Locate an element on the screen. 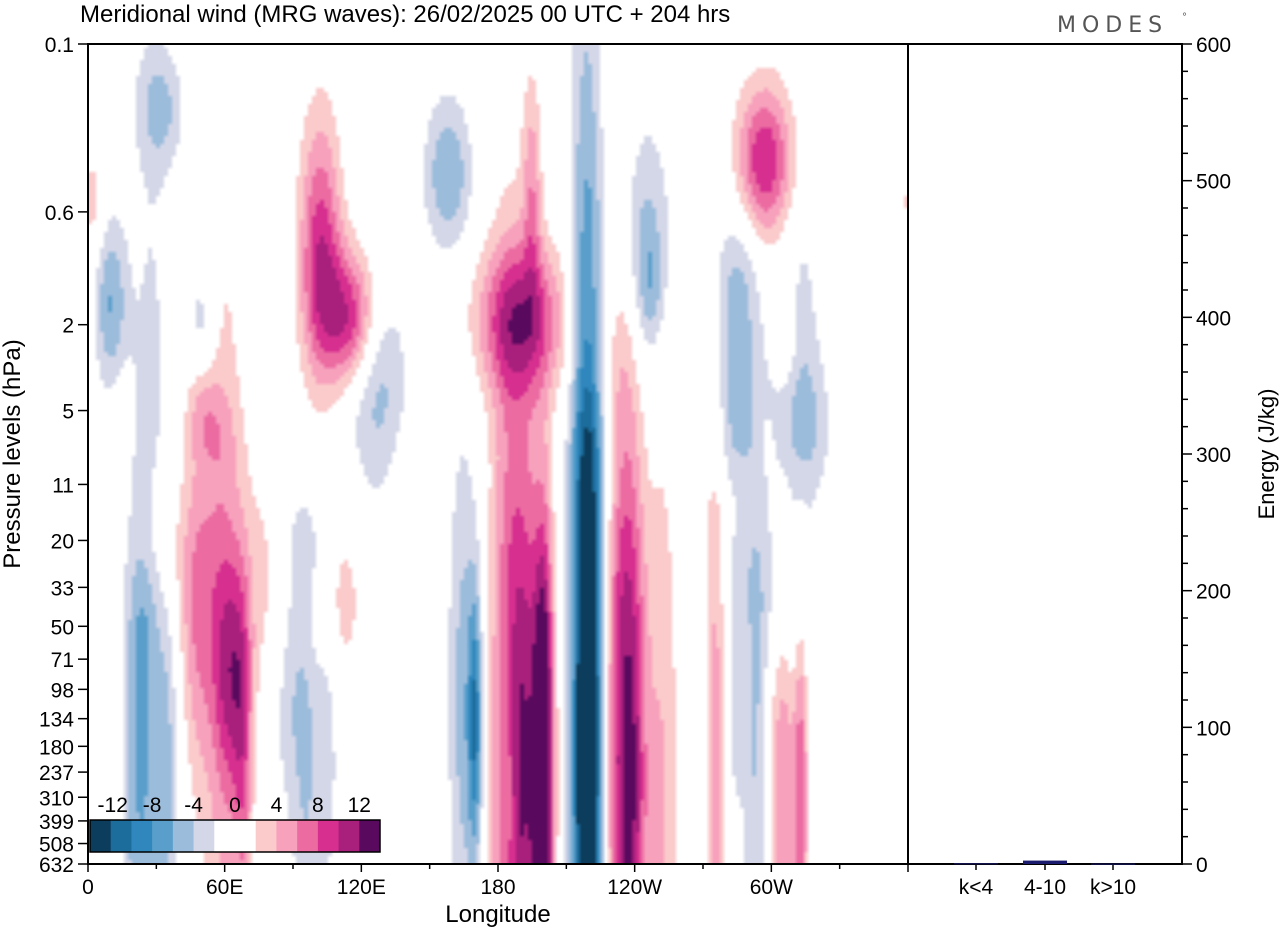 Image resolution: width=1280 pixels, height=930 pixels. brand-logo: MODES is located at coordinates (1112, 25).